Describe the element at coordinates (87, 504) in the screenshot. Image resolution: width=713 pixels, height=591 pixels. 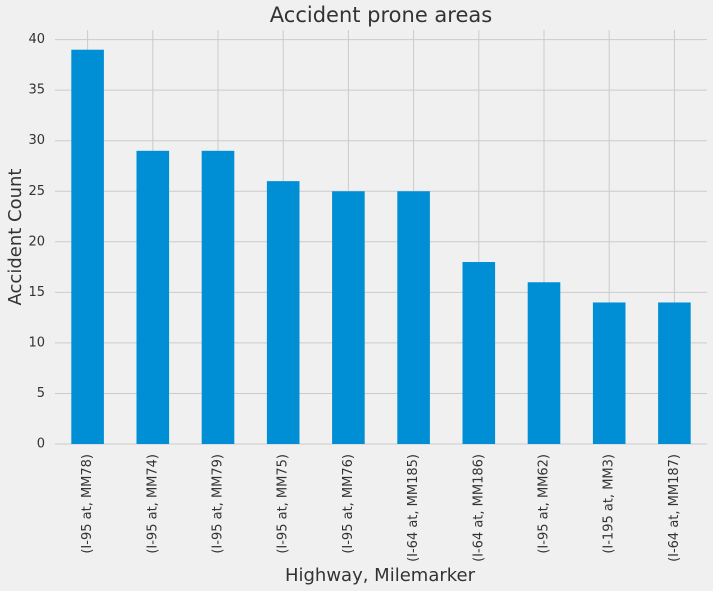
I see `x-tick-label: (I-95 at, MM78)` at that location.